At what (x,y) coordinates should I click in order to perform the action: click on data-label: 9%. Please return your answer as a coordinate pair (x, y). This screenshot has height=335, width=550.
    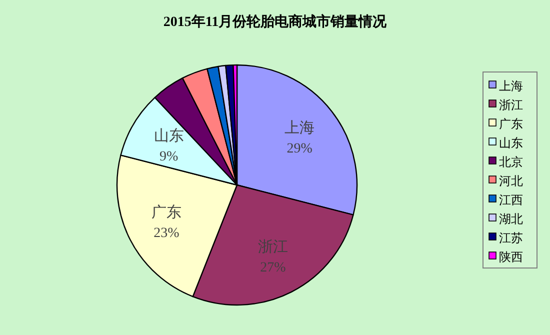
    Looking at the image, I should click on (168, 157).